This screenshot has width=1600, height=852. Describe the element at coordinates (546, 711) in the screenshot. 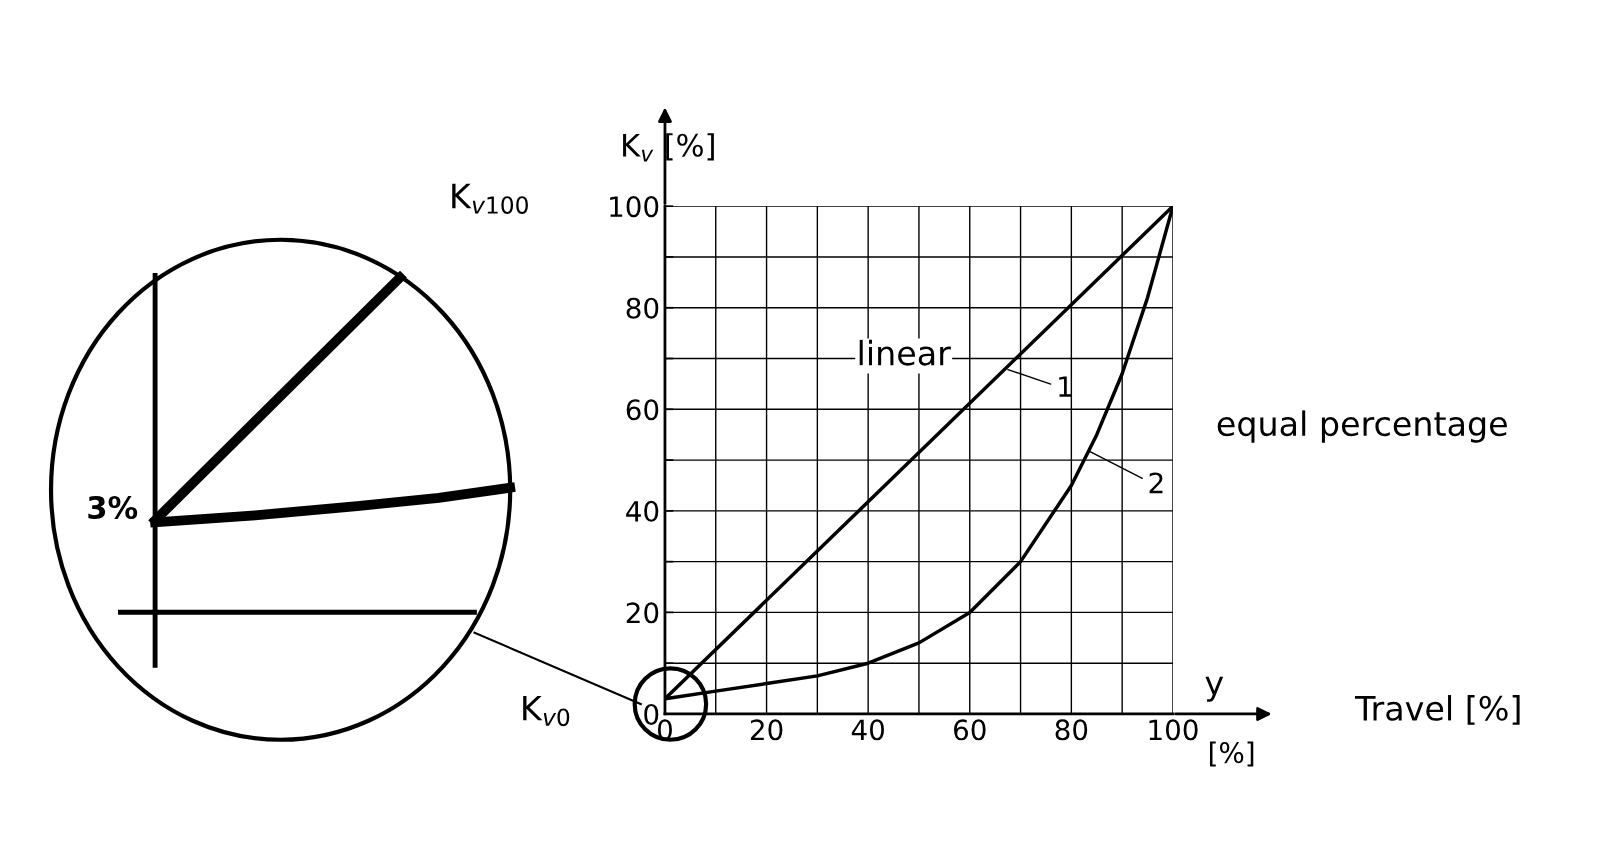

I see `text: K$_{v0}$` at that location.